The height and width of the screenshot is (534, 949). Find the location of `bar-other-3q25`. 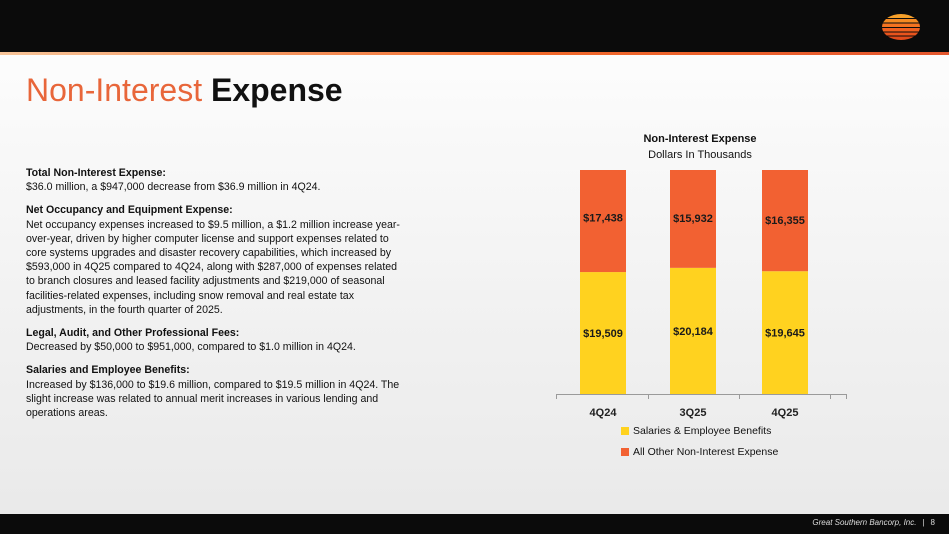

bar-other-3q25 is located at coordinates (693, 219).